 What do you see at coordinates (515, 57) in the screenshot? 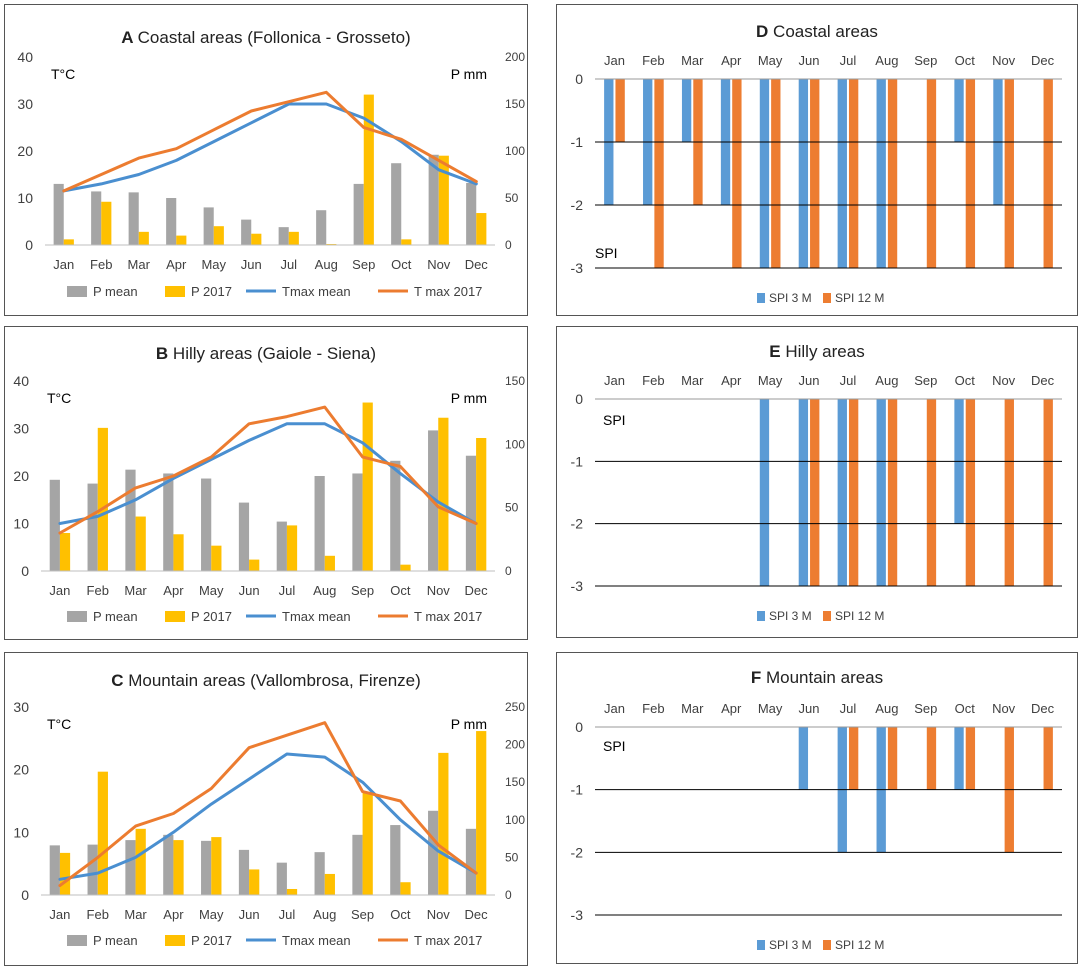
I see `right-tick-label: 200` at bounding box center [515, 57].